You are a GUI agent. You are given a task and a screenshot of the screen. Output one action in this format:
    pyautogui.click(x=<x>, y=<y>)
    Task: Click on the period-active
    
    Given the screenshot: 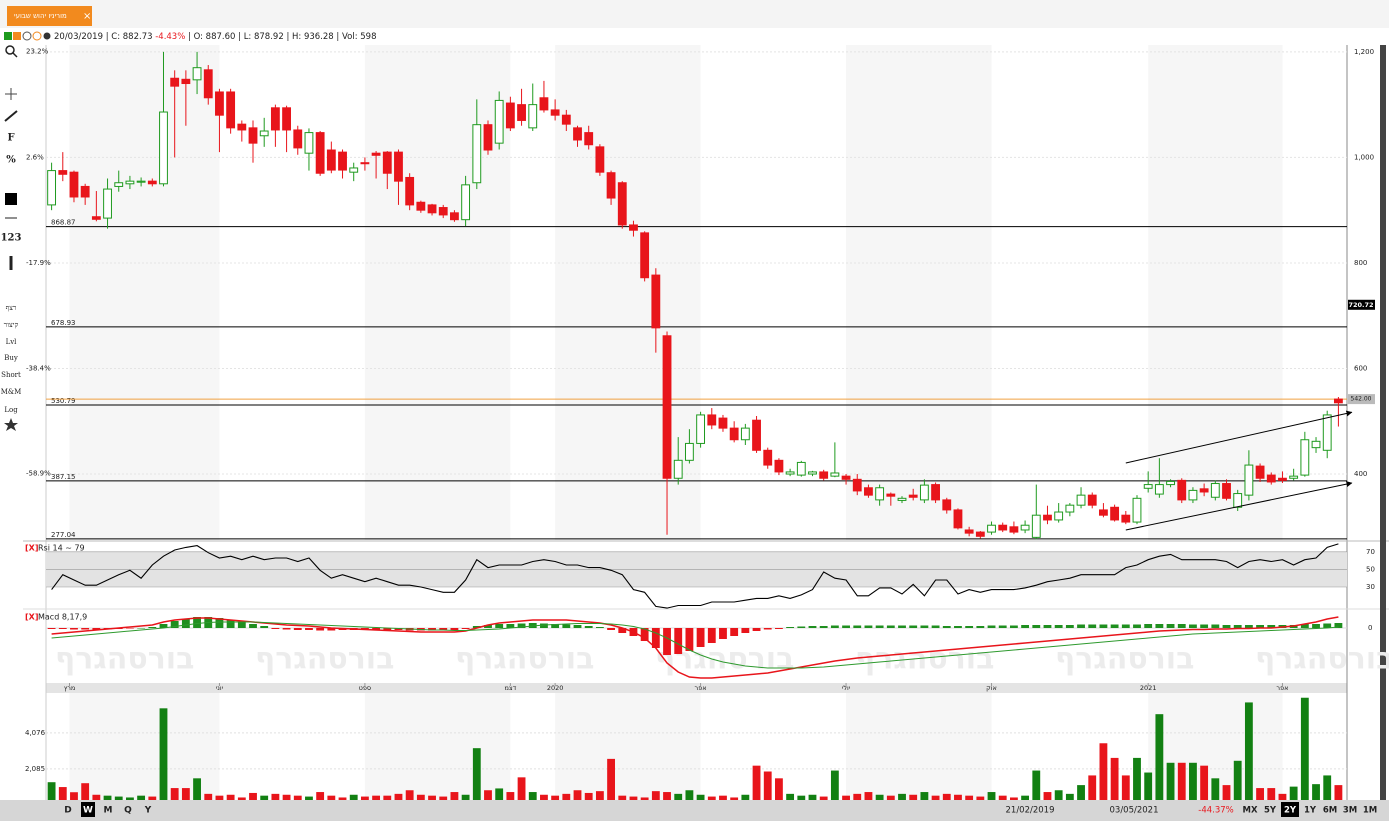 What is the action you would take?
    pyautogui.click(x=88, y=809)
    